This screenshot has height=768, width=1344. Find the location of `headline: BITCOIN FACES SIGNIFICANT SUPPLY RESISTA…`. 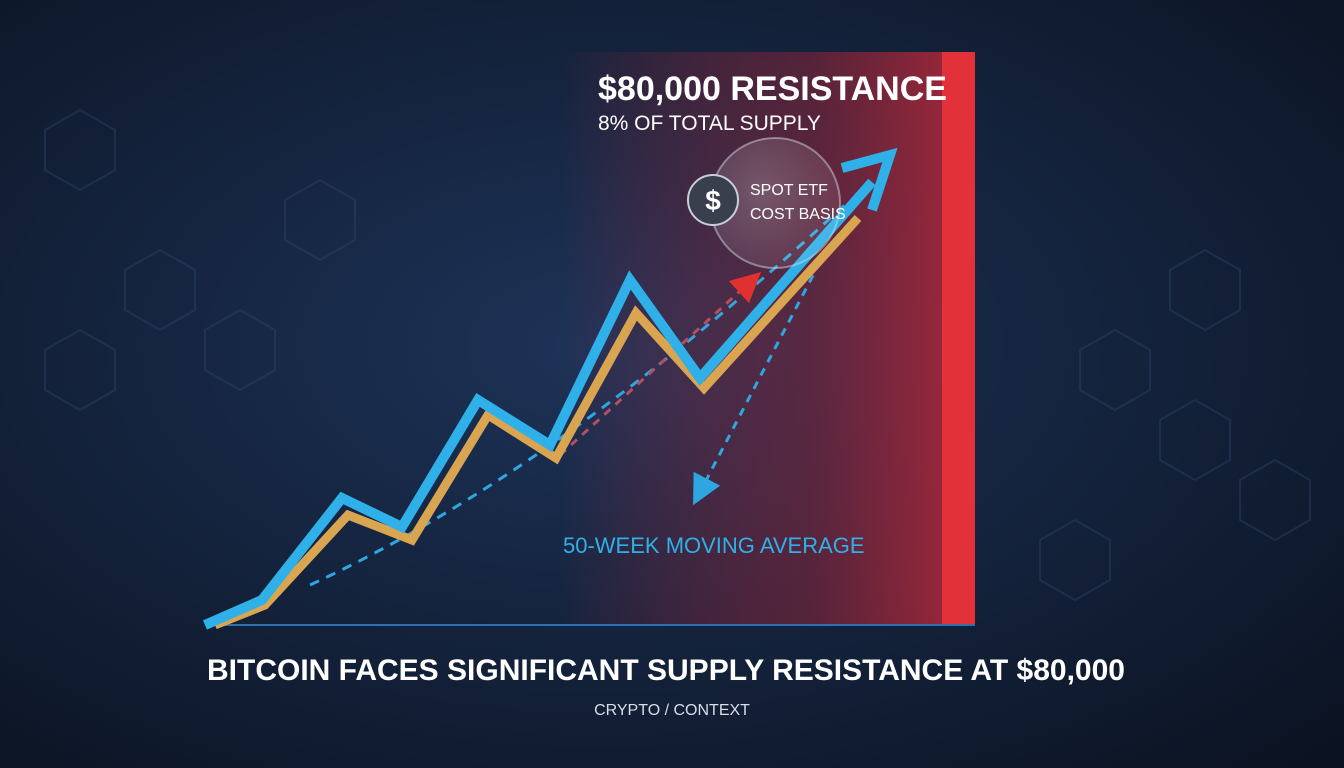

headline: BITCOIN FACES SIGNIFICANT SUPPLY RESISTA… is located at coordinates (666, 670).